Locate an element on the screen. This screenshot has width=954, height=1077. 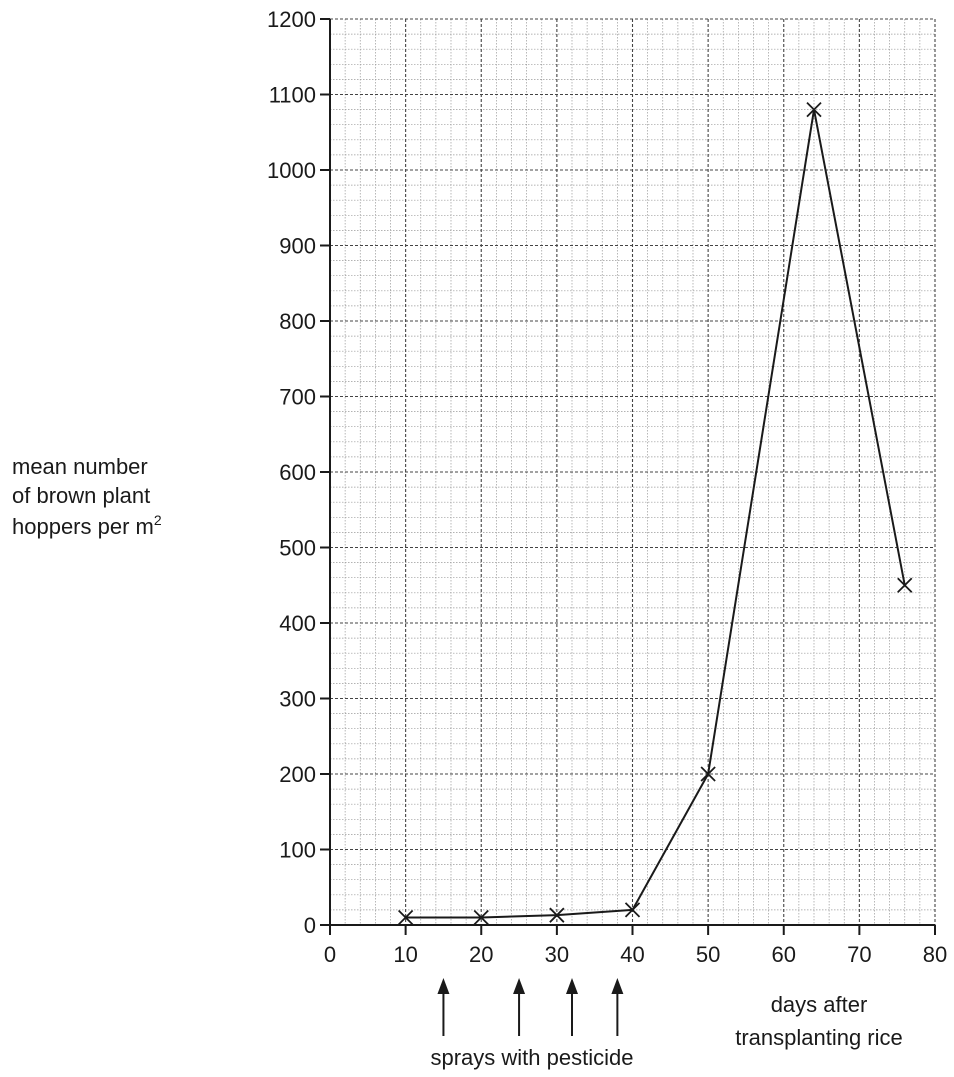
annotation-label: sprays with pesticide is located at coordinates (532, 1057).